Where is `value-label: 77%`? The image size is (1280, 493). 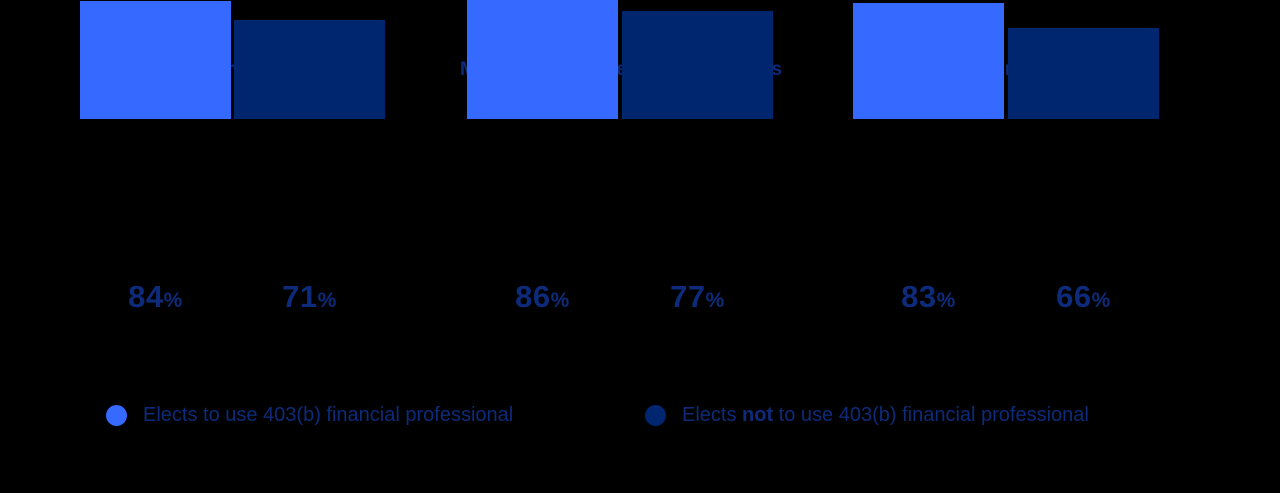 value-label: 77% is located at coordinates (697, 296).